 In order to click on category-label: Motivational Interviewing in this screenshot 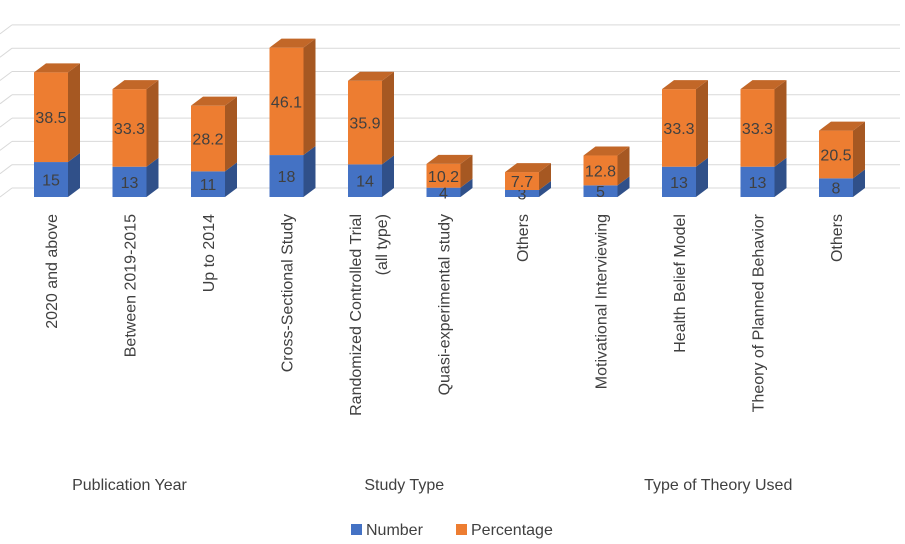, I will do `click(602, 301)`.